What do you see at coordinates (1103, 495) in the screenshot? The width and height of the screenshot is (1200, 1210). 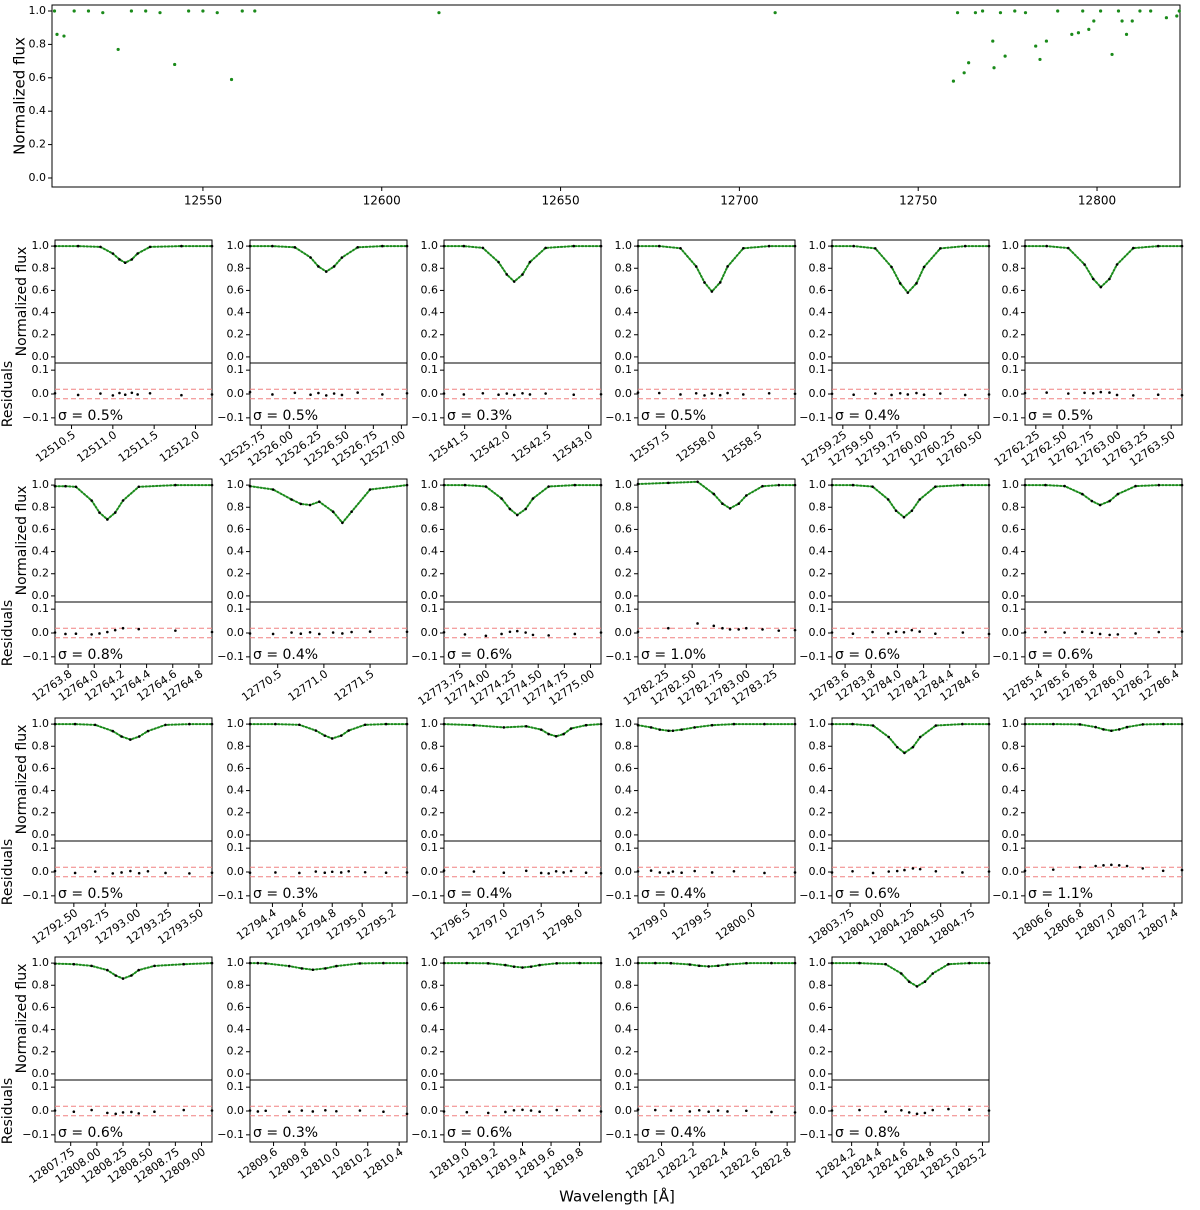 I see `model-line` at bounding box center [1103, 495].